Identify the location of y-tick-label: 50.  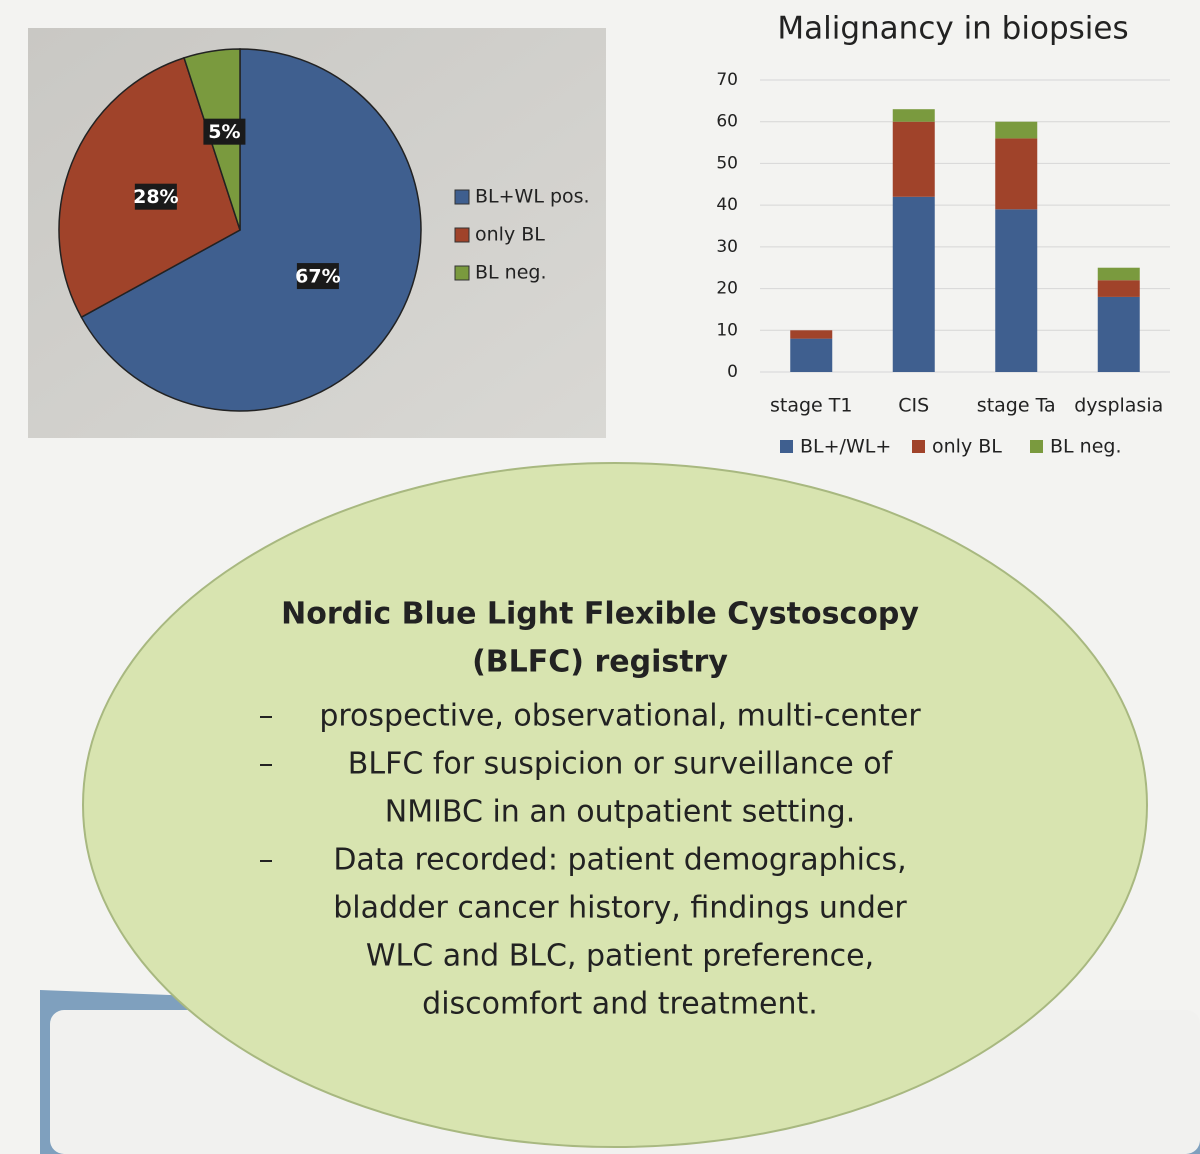
(727, 163).